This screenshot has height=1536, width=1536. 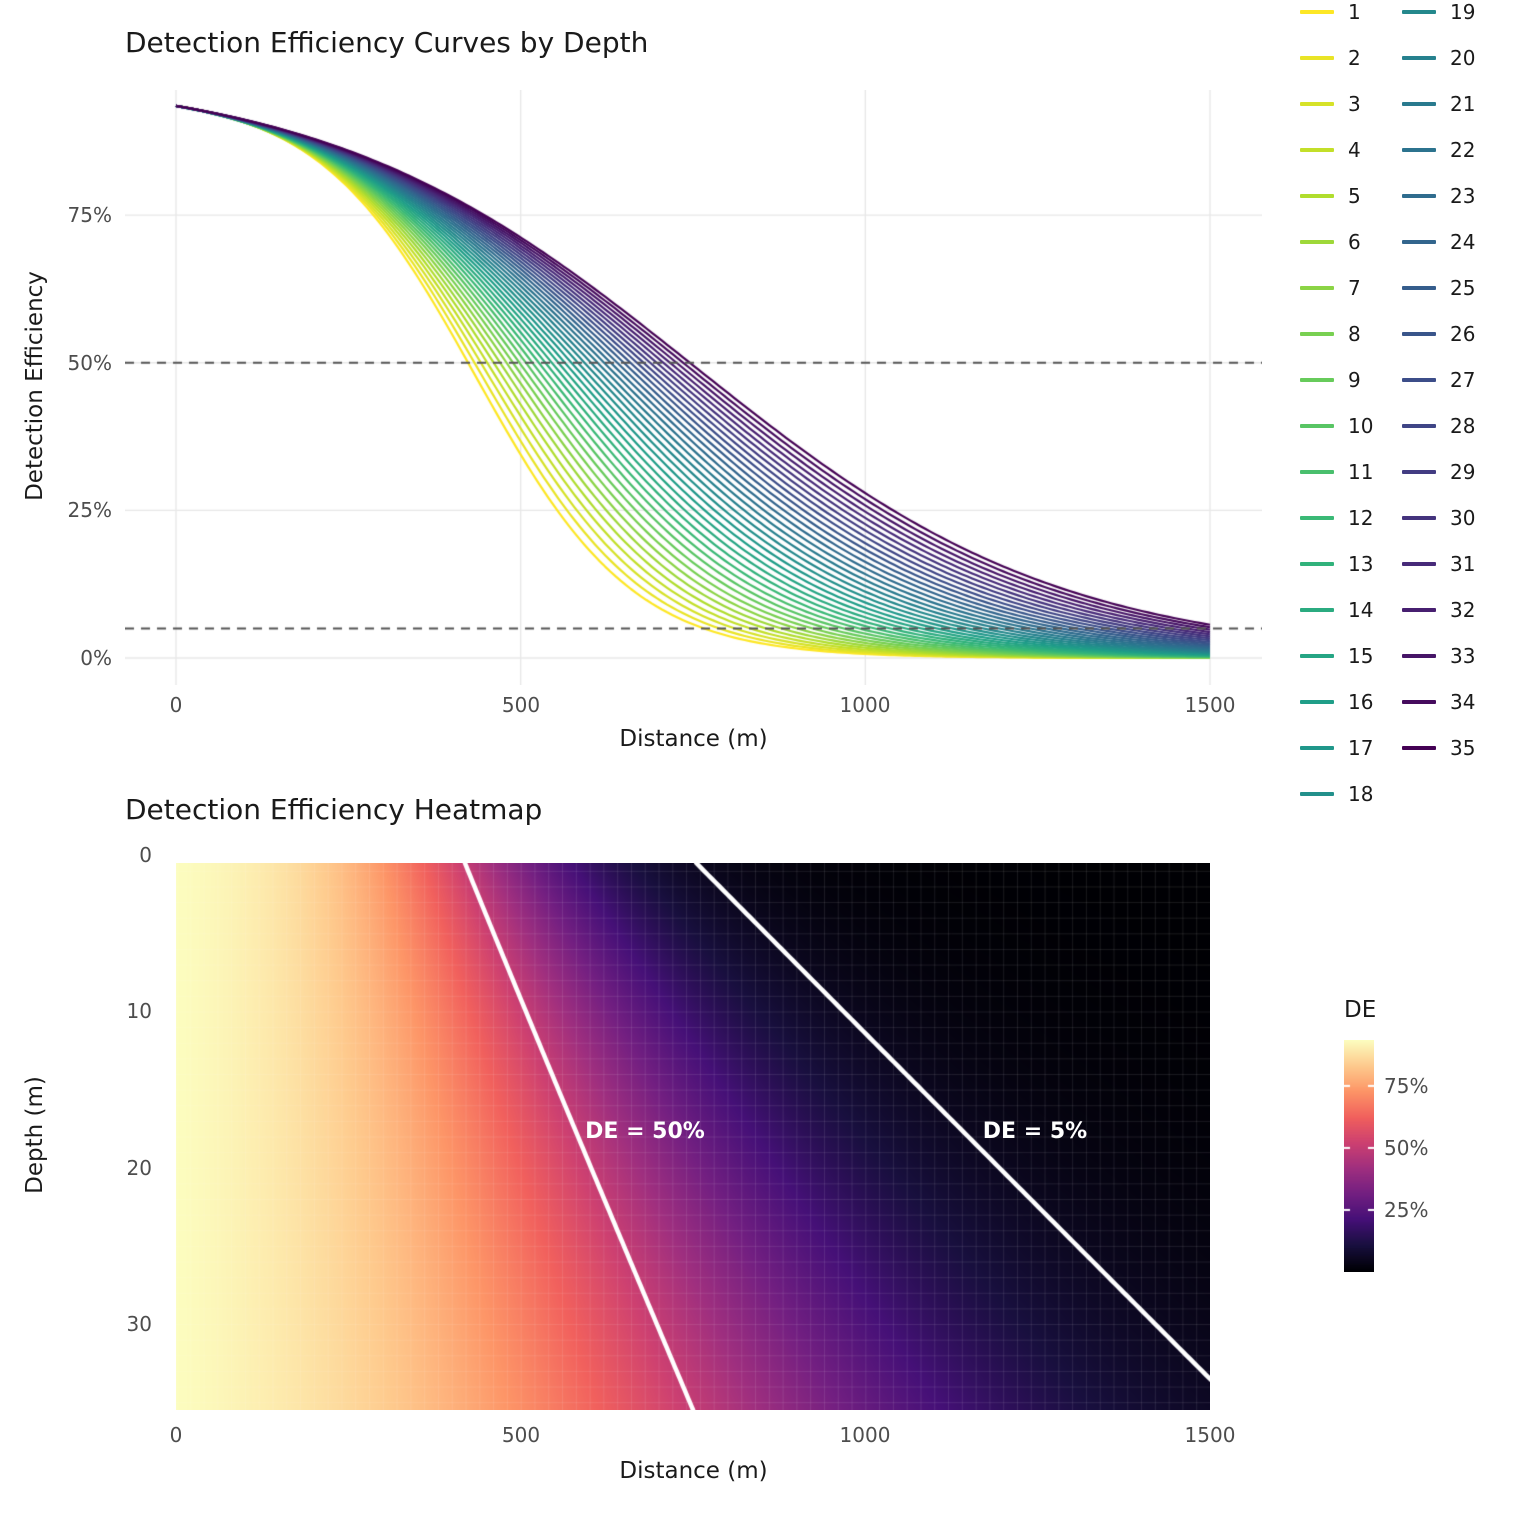 What do you see at coordinates (1361, 426) in the screenshot?
I see `legend-item-label: 10` at bounding box center [1361, 426].